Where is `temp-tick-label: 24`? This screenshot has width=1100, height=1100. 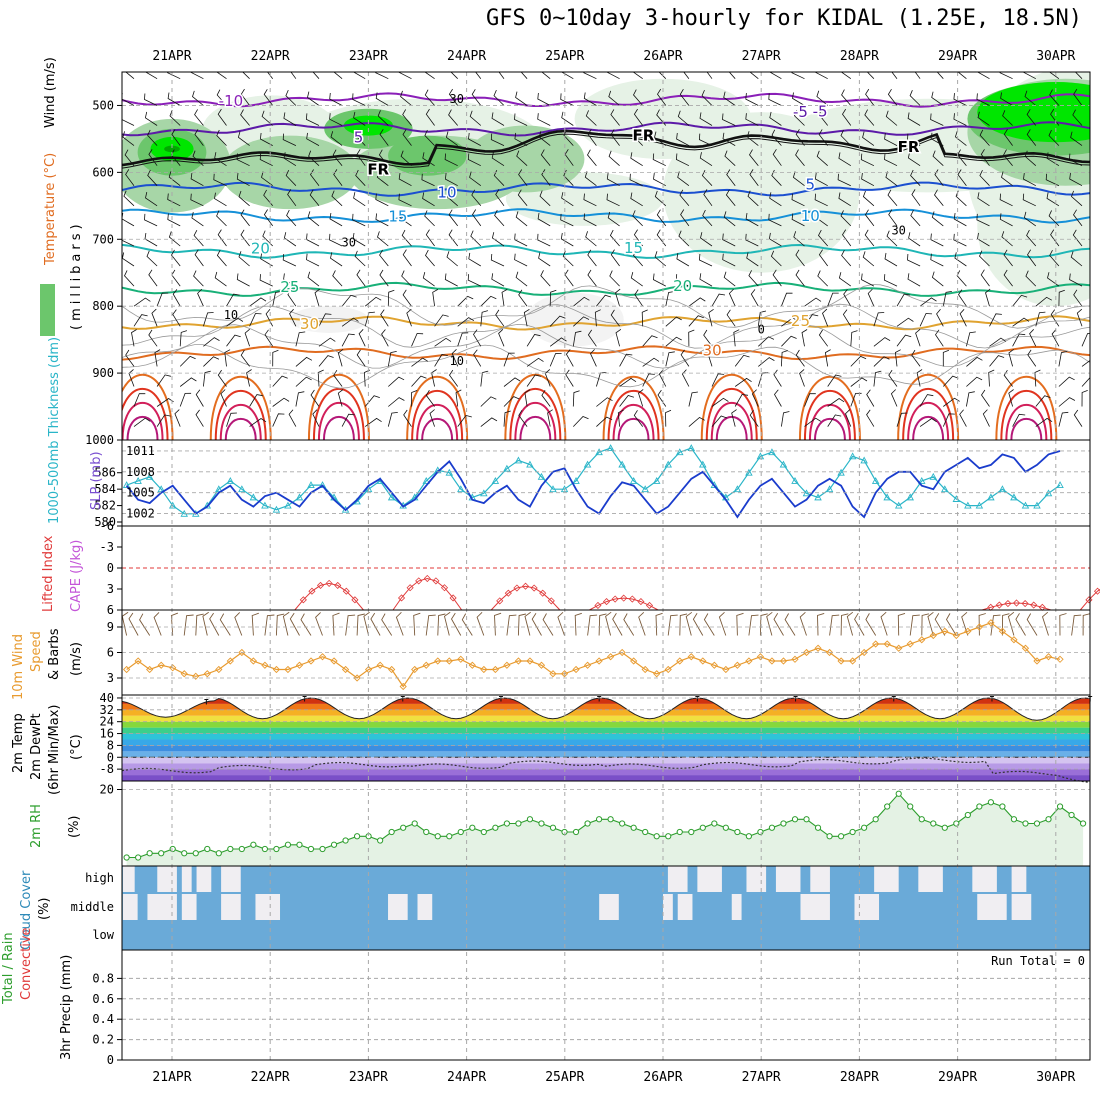 temp-tick-label: 24 is located at coordinates (107, 722).